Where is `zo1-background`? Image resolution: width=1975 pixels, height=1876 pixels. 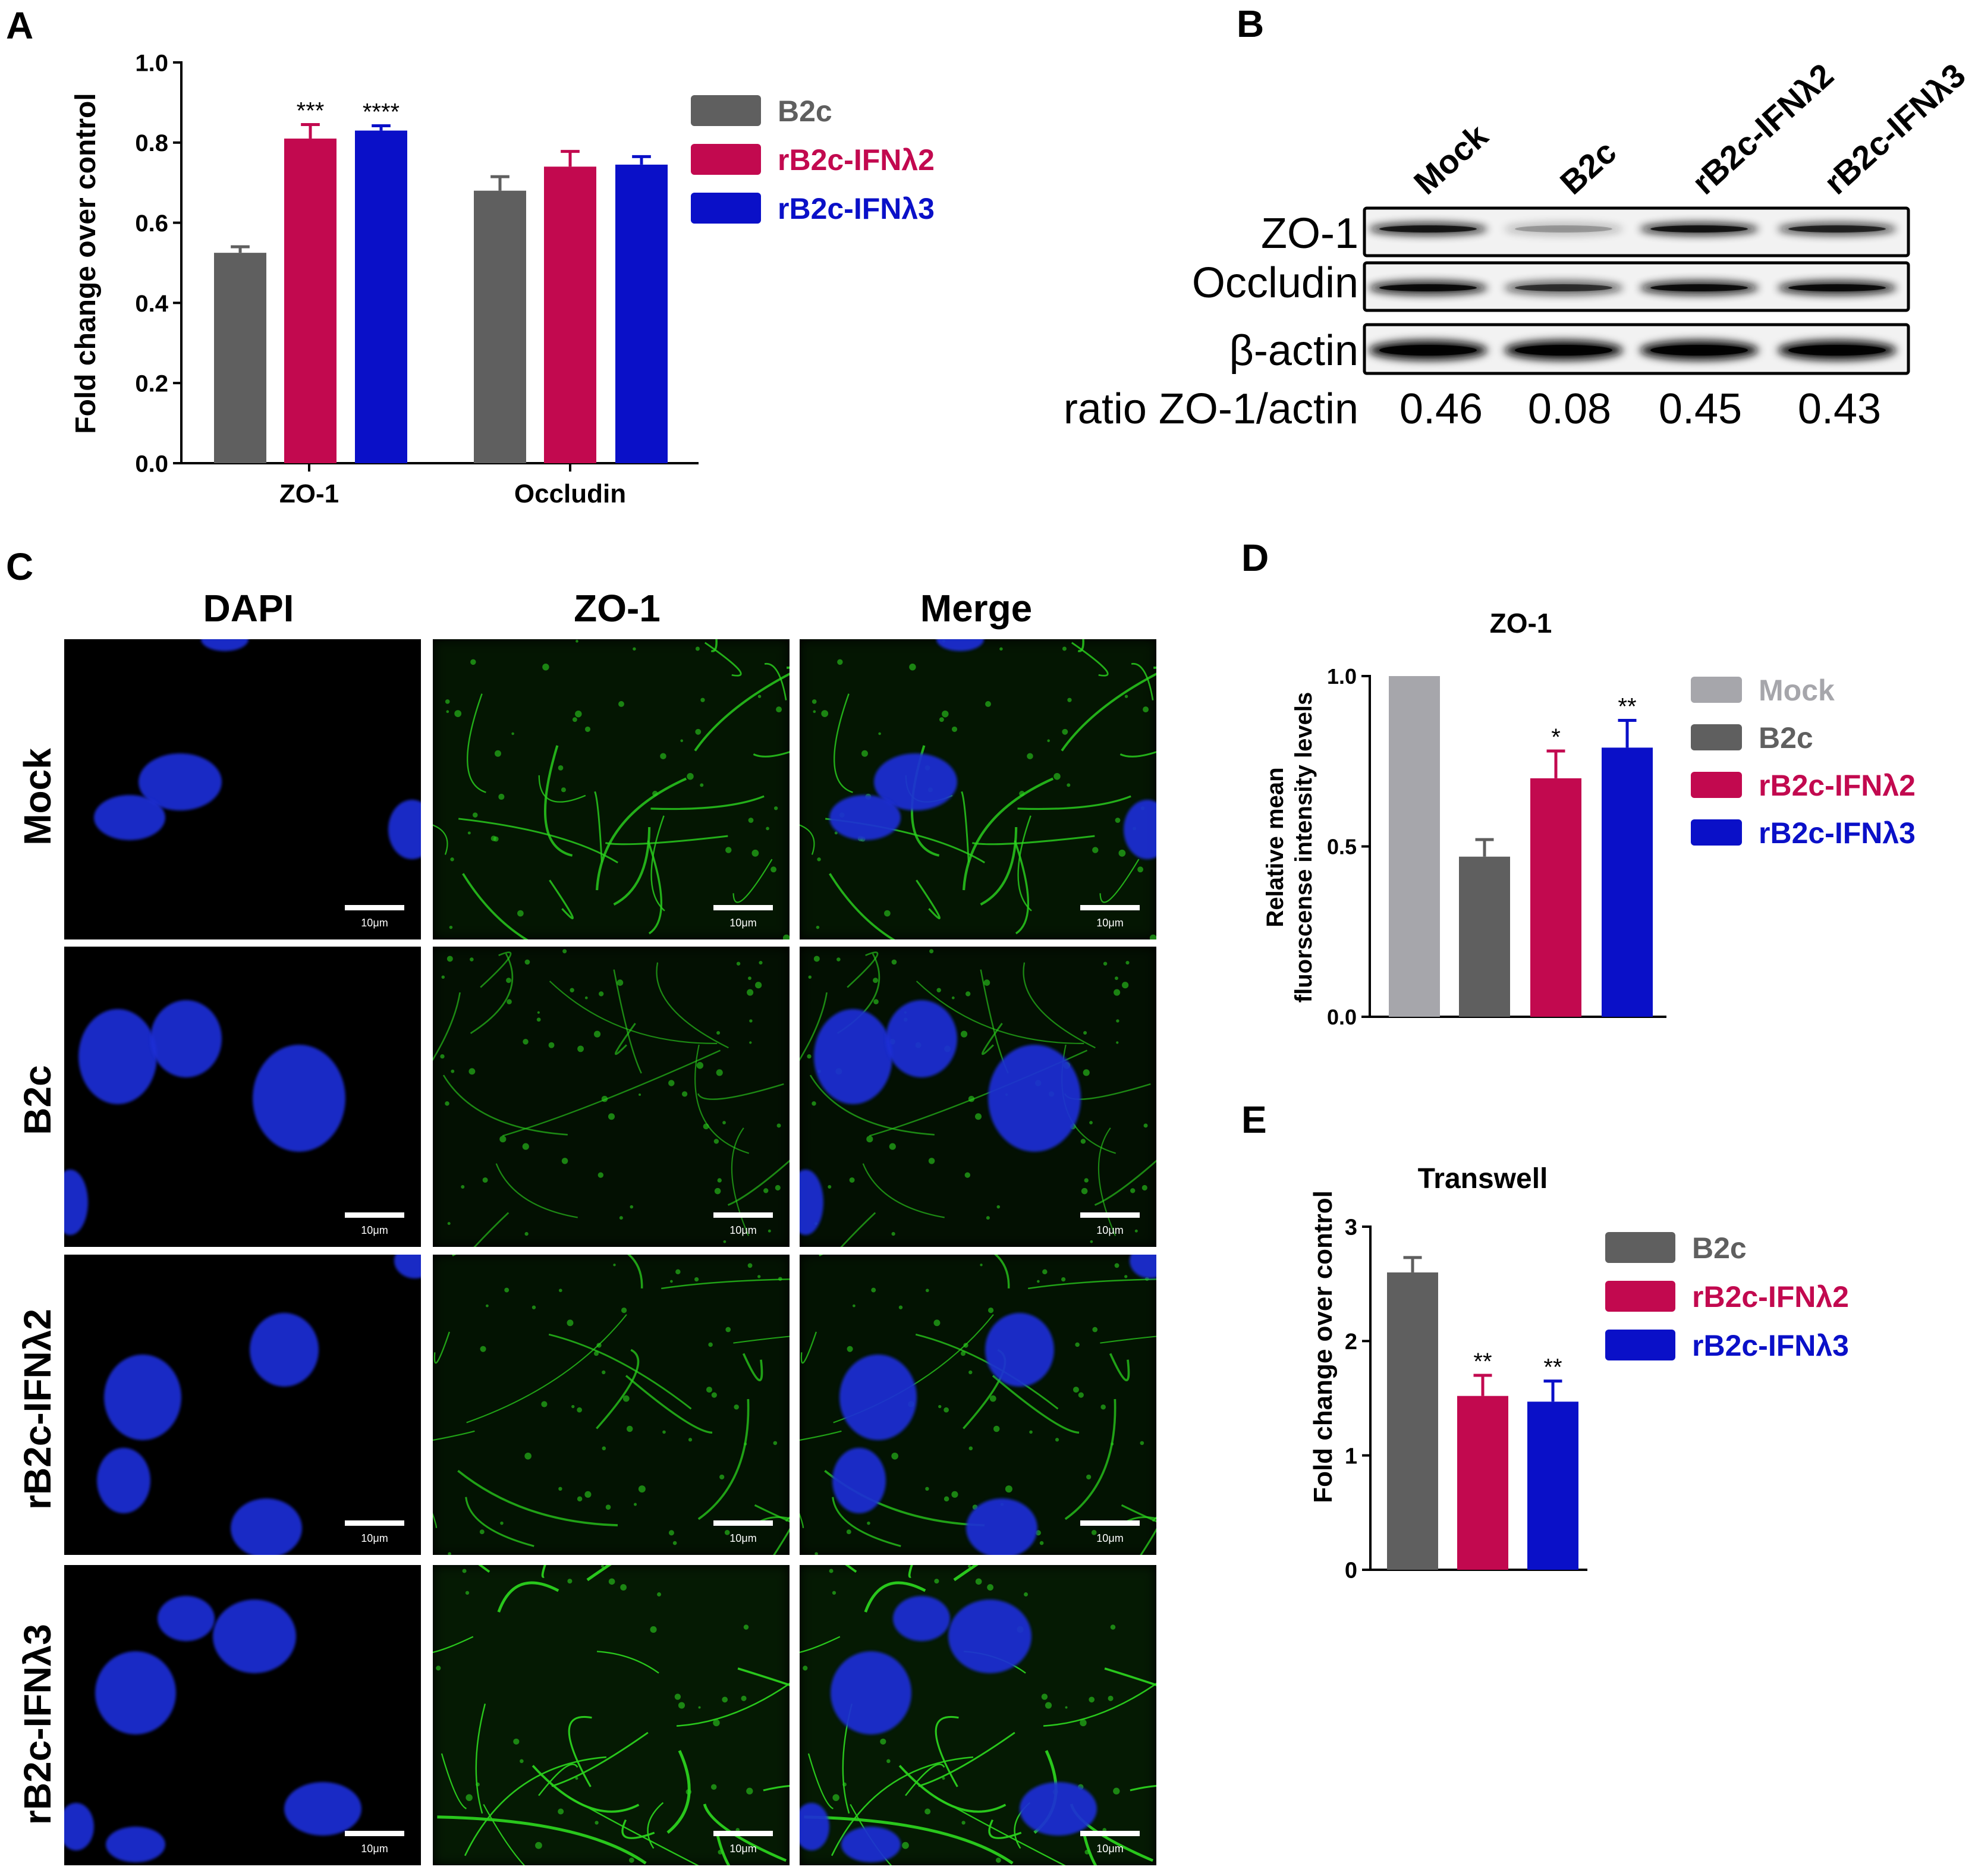
zo1-background is located at coordinates (611, 789).